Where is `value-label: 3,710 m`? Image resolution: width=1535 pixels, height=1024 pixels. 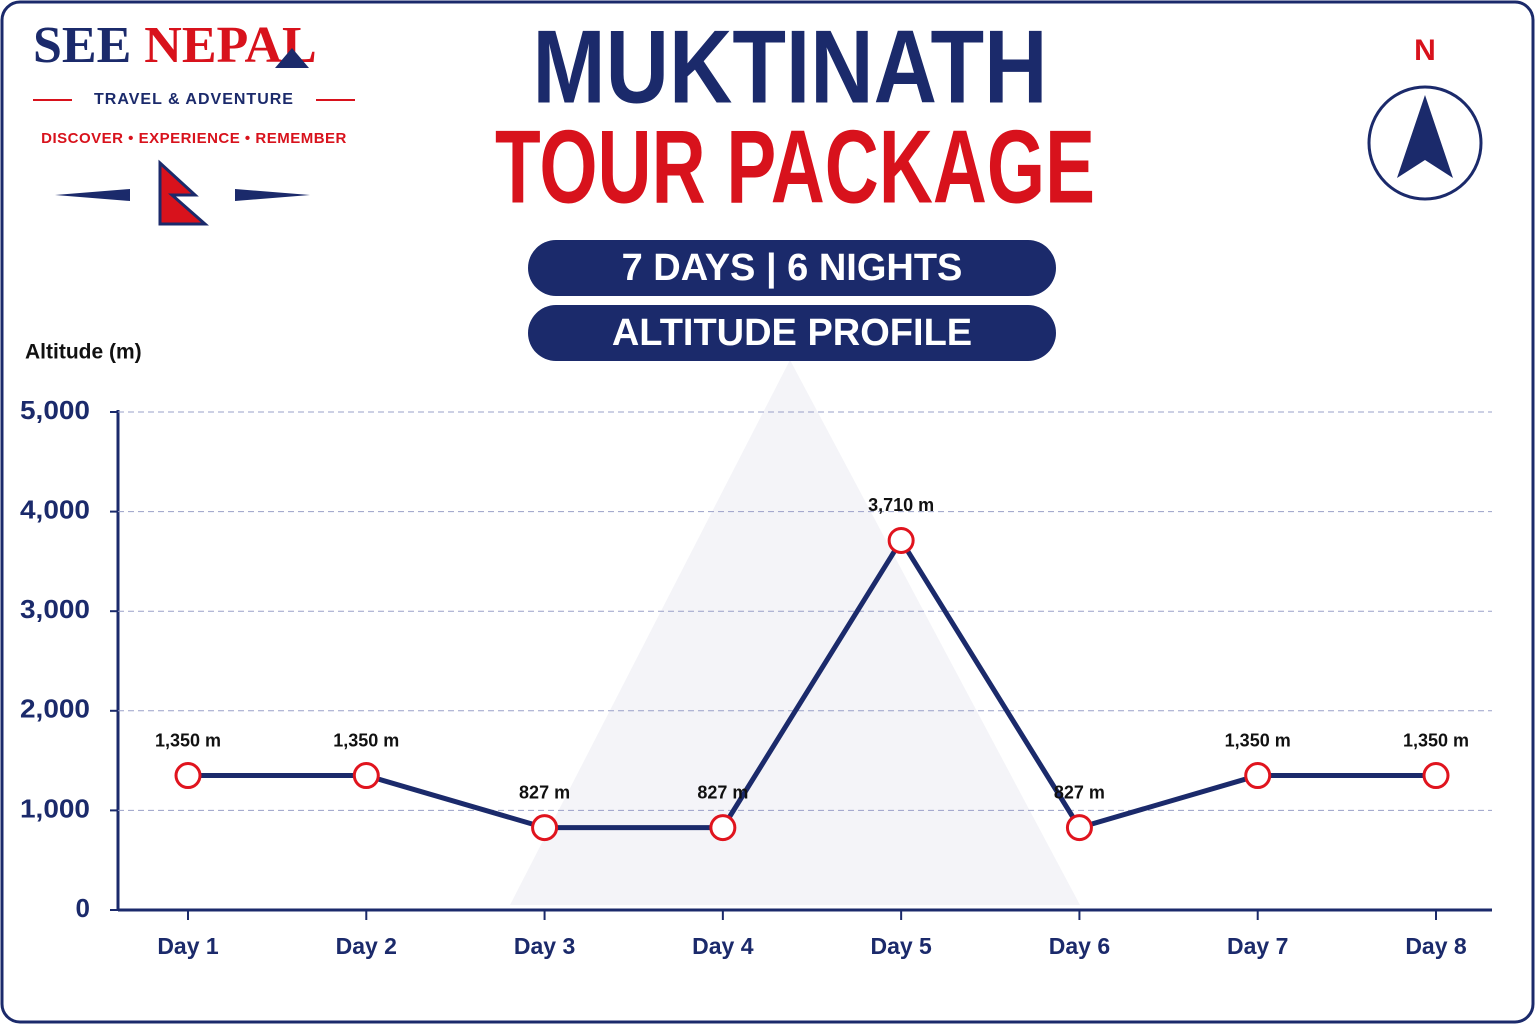 value-label: 3,710 m is located at coordinates (901, 505).